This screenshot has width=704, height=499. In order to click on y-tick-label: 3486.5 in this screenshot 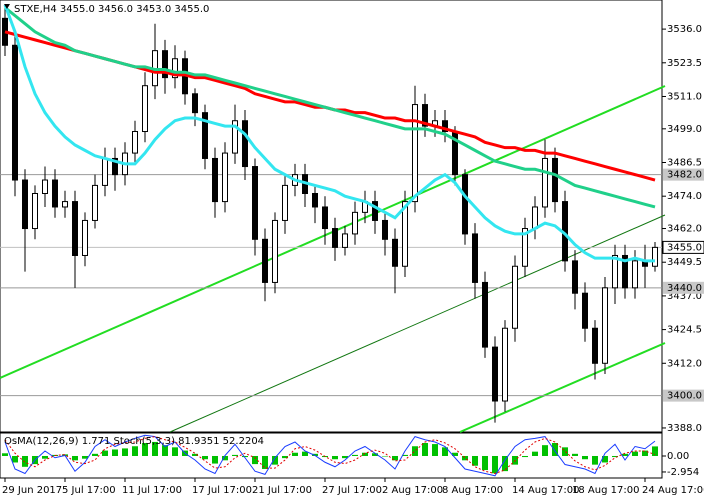, I will do `click(684, 163)`.